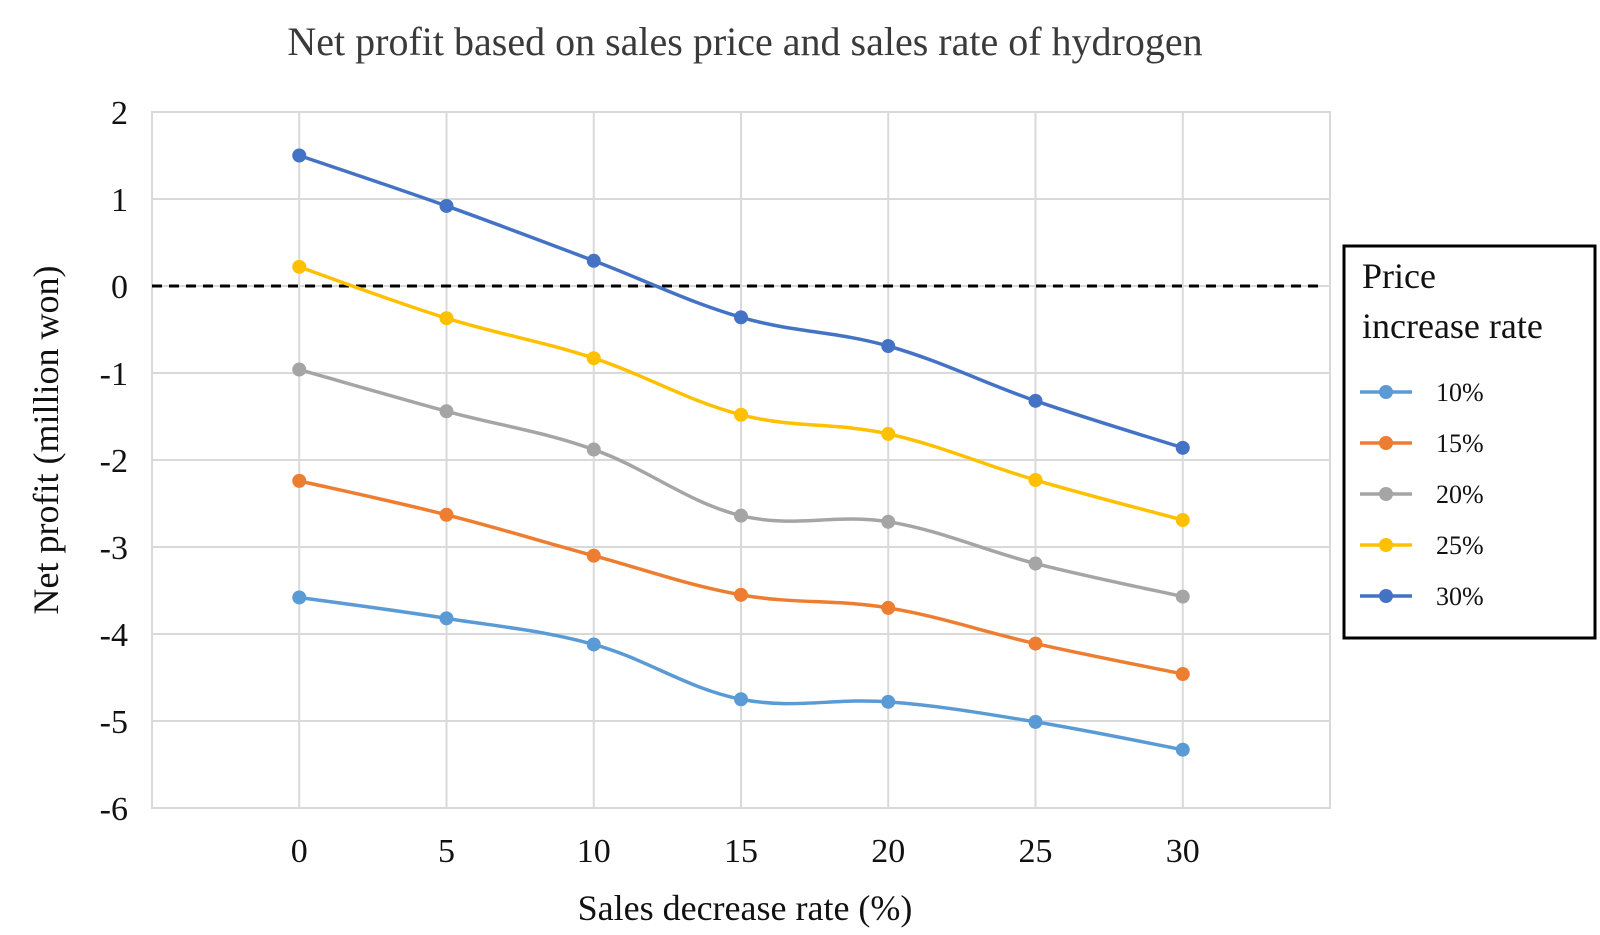 The image size is (1600, 935). Describe the element at coordinates (741, 577) in the screenshot. I see `series-15pct` at that location.